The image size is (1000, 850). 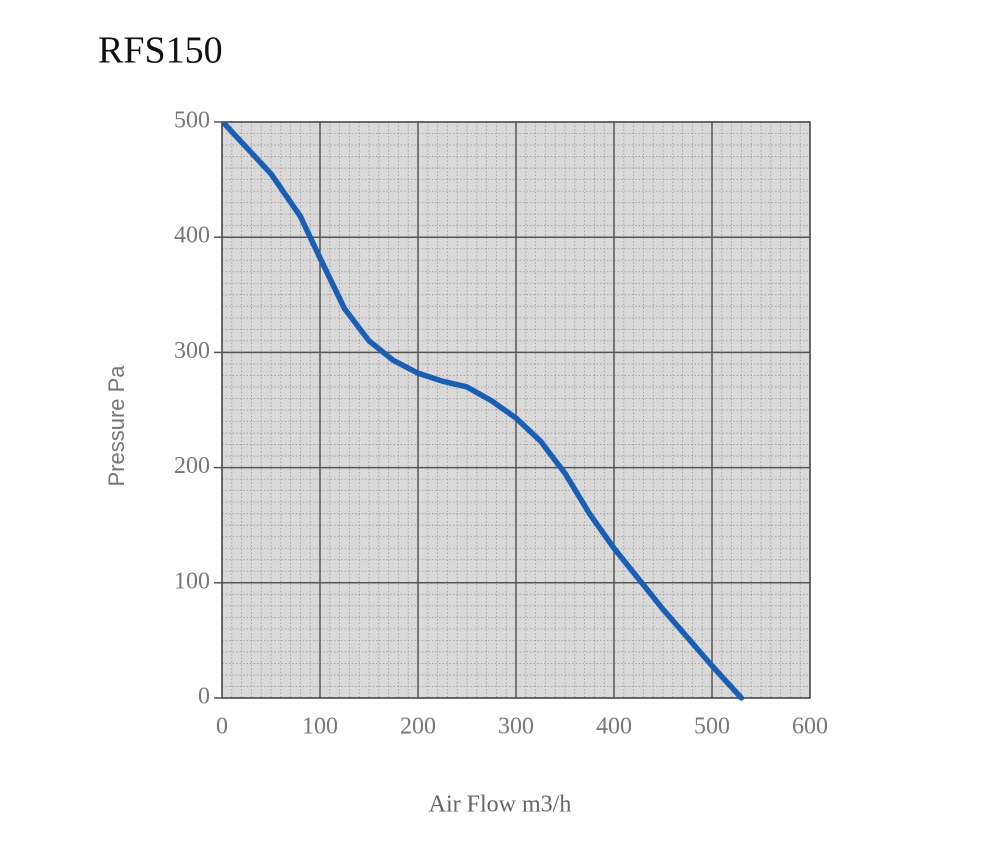 What do you see at coordinates (418, 727) in the screenshot?
I see `x-tick-label: 200` at bounding box center [418, 727].